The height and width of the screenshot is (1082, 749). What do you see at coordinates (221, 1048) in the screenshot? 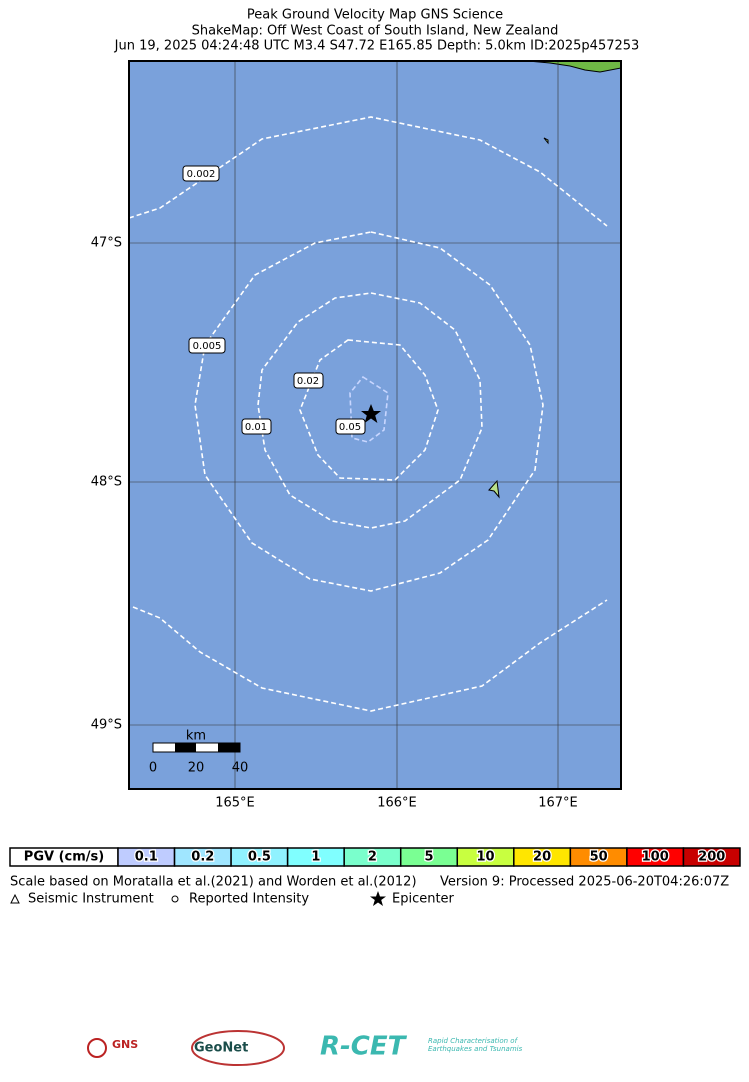
I see `geonet-logo: GeoNet` at bounding box center [221, 1048].